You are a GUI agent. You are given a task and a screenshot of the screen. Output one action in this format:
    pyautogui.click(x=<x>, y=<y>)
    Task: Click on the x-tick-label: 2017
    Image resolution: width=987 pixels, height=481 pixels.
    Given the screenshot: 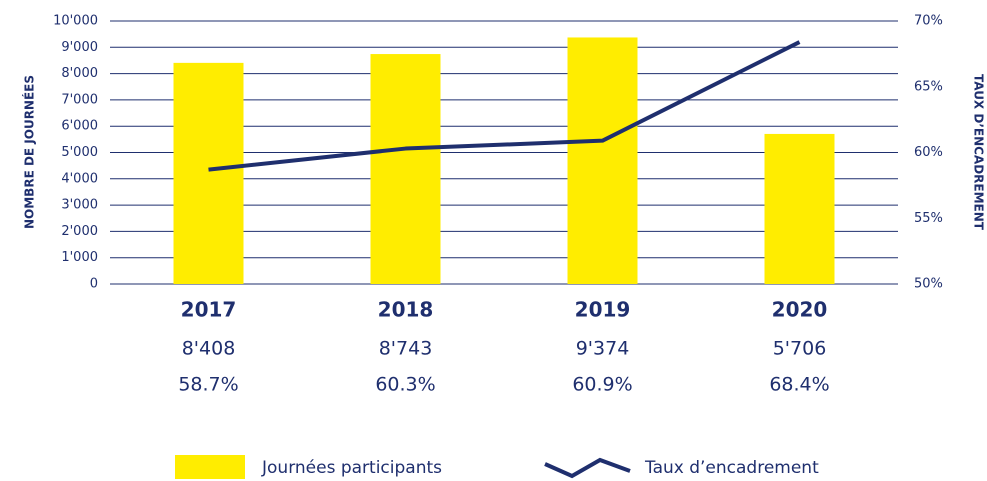 What is the action you would take?
    pyautogui.click(x=209, y=310)
    